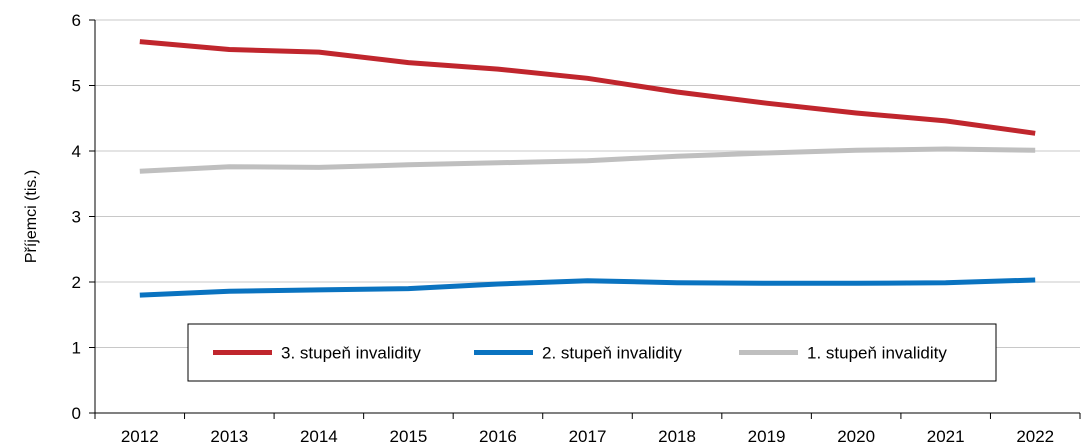 The image size is (1085, 444). What do you see at coordinates (140, 435) in the screenshot?
I see `x-tick-label: 2012` at bounding box center [140, 435].